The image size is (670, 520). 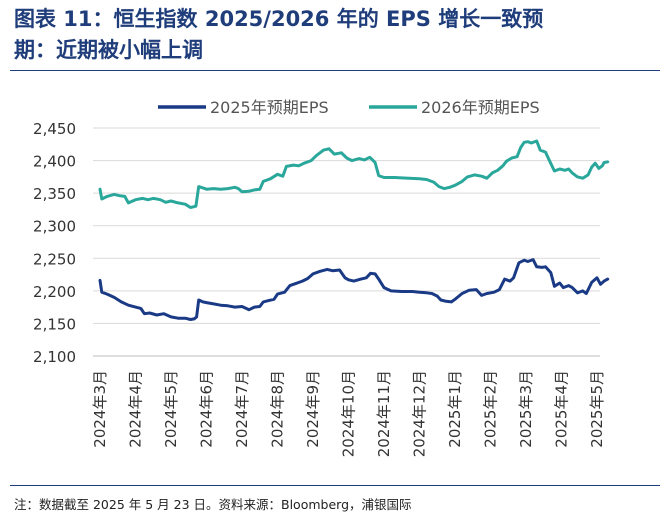 What do you see at coordinates (526, 409) in the screenshot?
I see `x-tick-label: 2025年3月` at bounding box center [526, 409].